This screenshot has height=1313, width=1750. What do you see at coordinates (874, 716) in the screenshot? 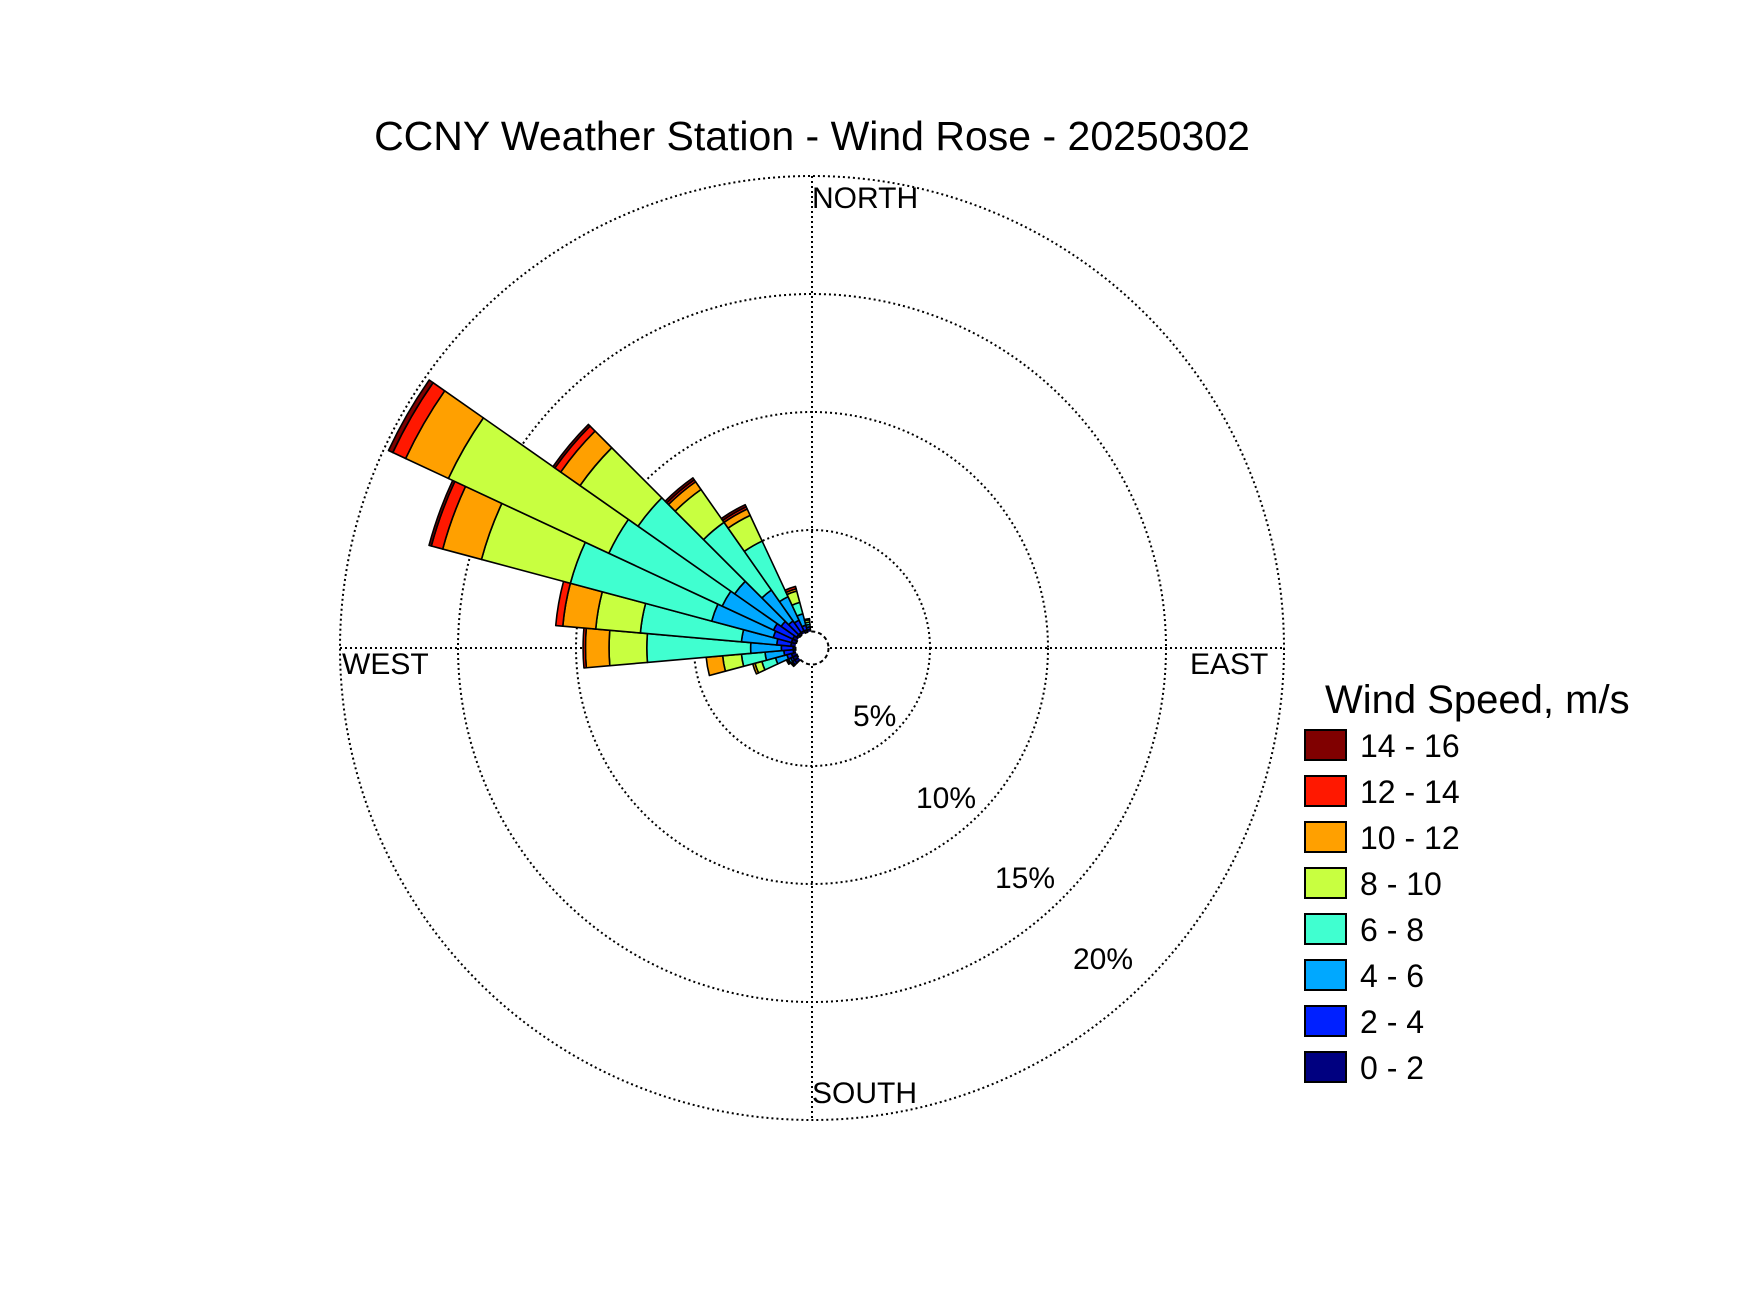
I see `ring-label-5: 5%` at bounding box center [874, 716].